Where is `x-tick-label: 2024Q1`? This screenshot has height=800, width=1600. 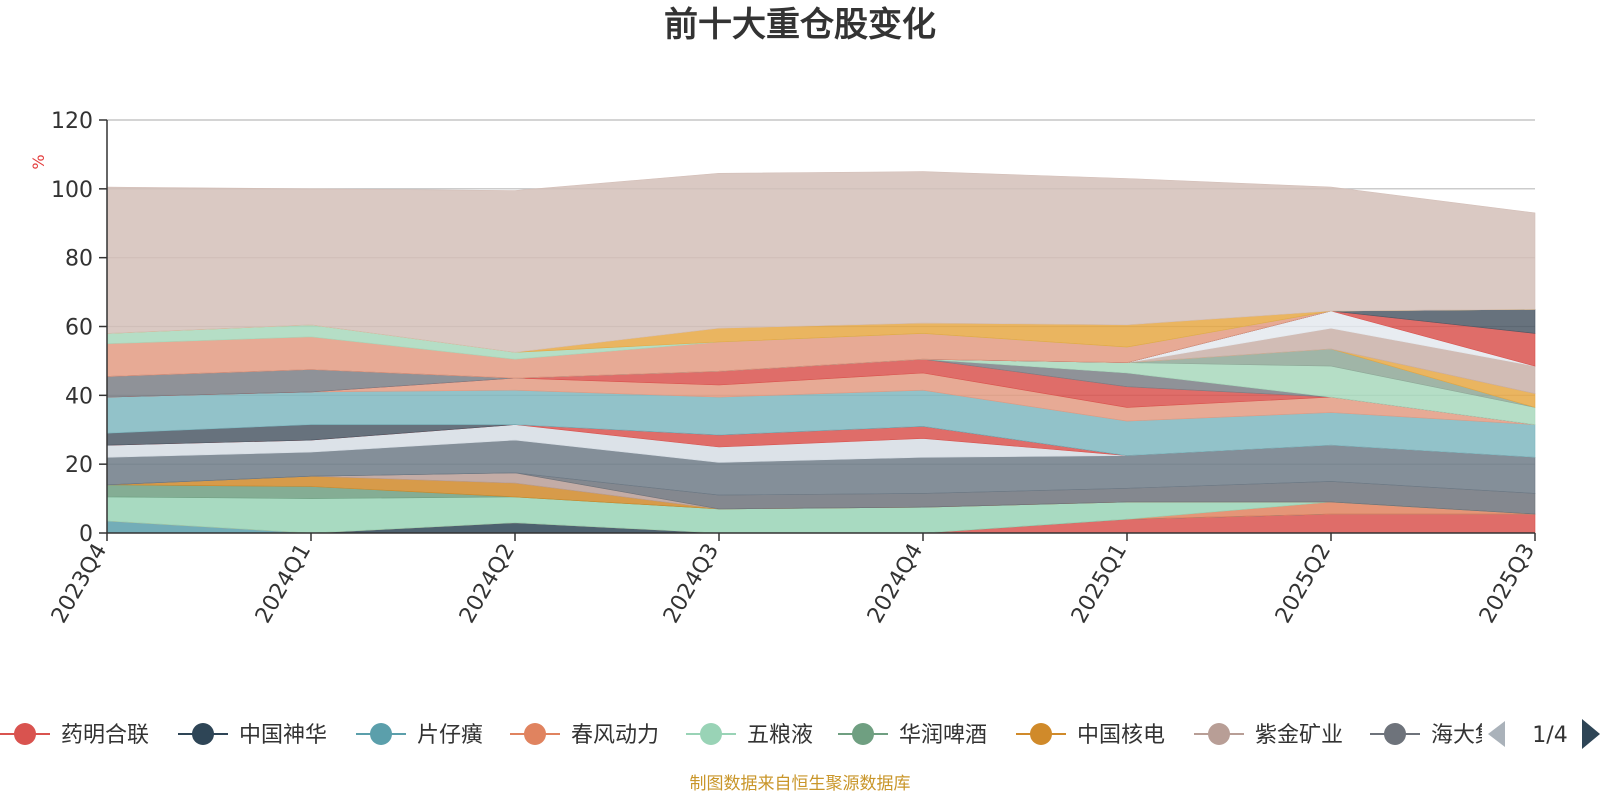
x-tick-label: 2024Q1 is located at coordinates (283, 584).